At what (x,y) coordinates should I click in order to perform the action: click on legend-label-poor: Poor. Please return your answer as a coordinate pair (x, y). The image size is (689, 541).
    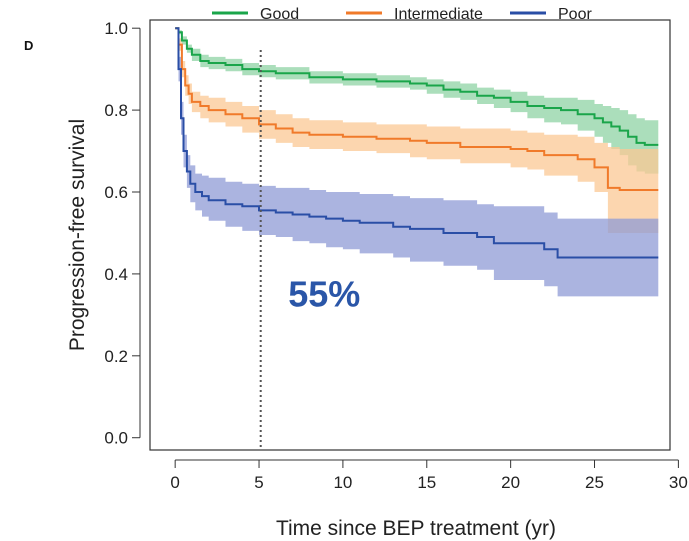
    Looking at the image, I should click on (575, 14).